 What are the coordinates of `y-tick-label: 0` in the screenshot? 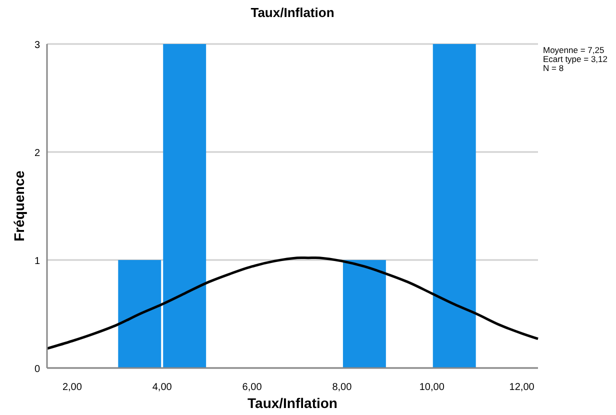 It's located at (37, 369).